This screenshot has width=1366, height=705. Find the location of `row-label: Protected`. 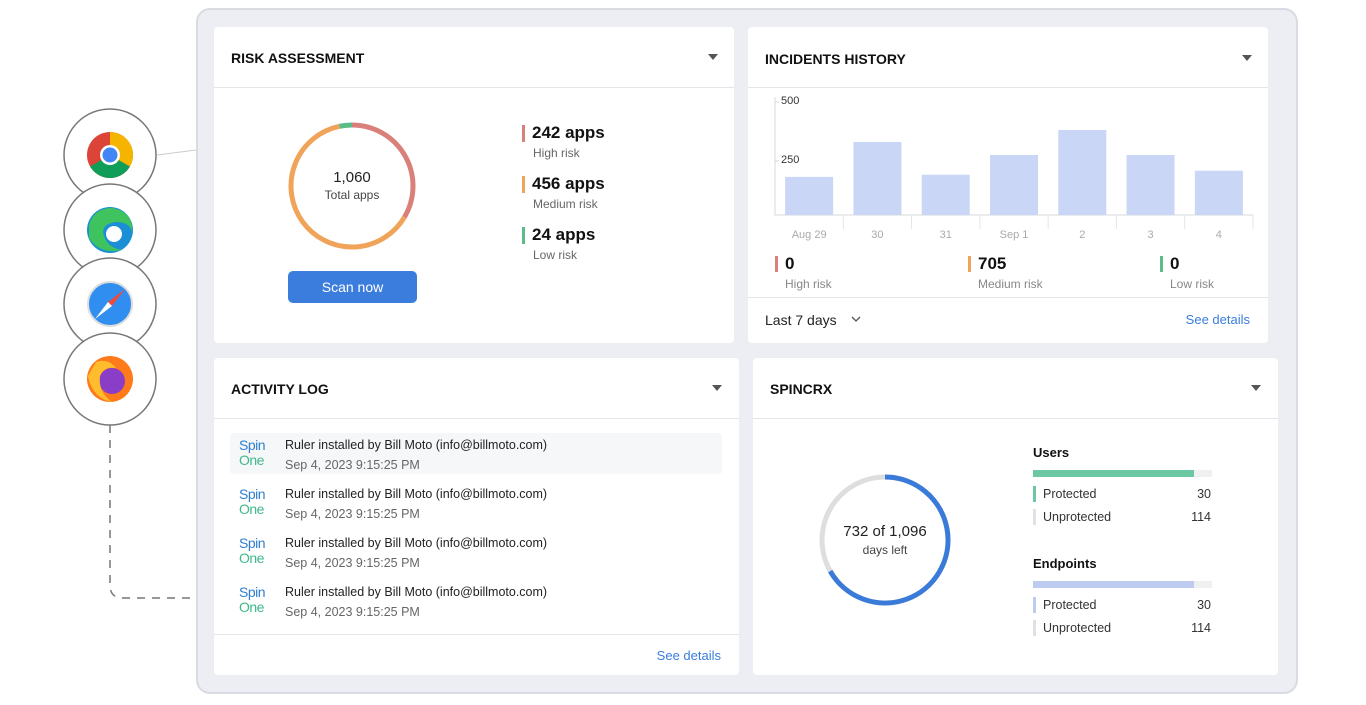

row-label: Protected is located at coordinates (1070, 604).